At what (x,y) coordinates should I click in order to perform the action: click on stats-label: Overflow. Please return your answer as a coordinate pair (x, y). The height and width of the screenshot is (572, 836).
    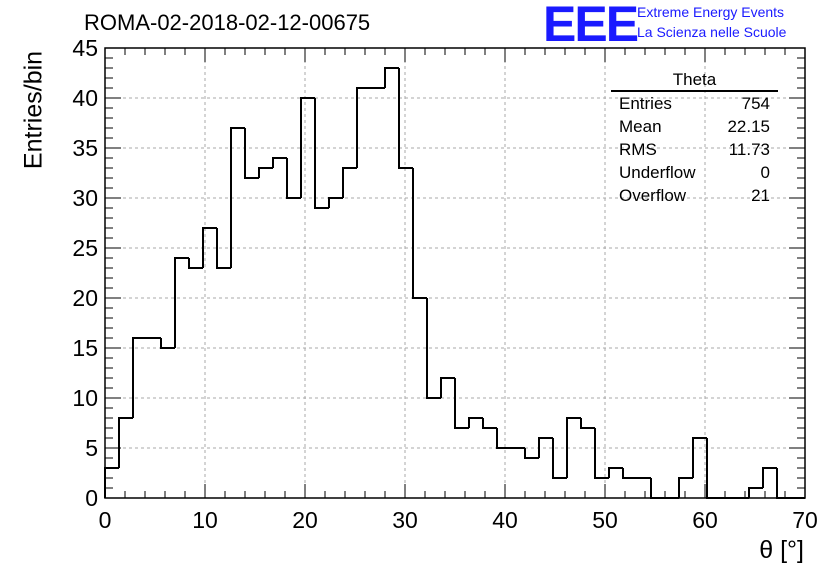
    Looking at the image, I should click on (653, 195).